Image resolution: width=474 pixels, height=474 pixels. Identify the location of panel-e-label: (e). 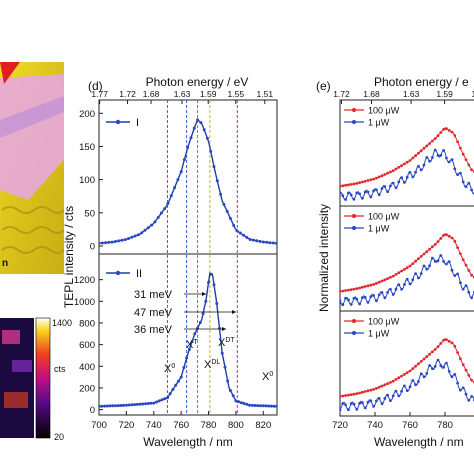
(323, 86).